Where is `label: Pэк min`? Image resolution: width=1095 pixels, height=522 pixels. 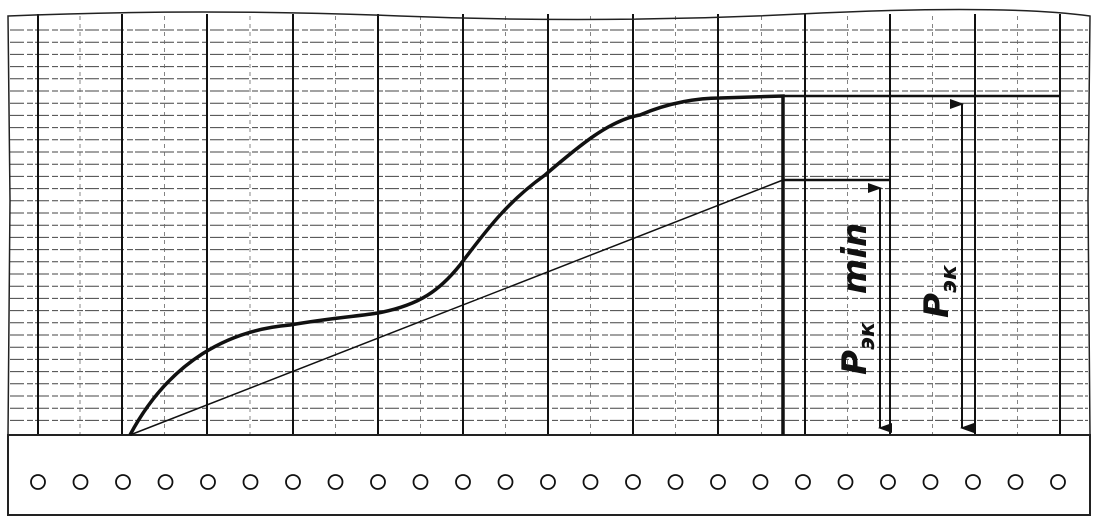
label: Pэк min is located at coordinates (857, 299).